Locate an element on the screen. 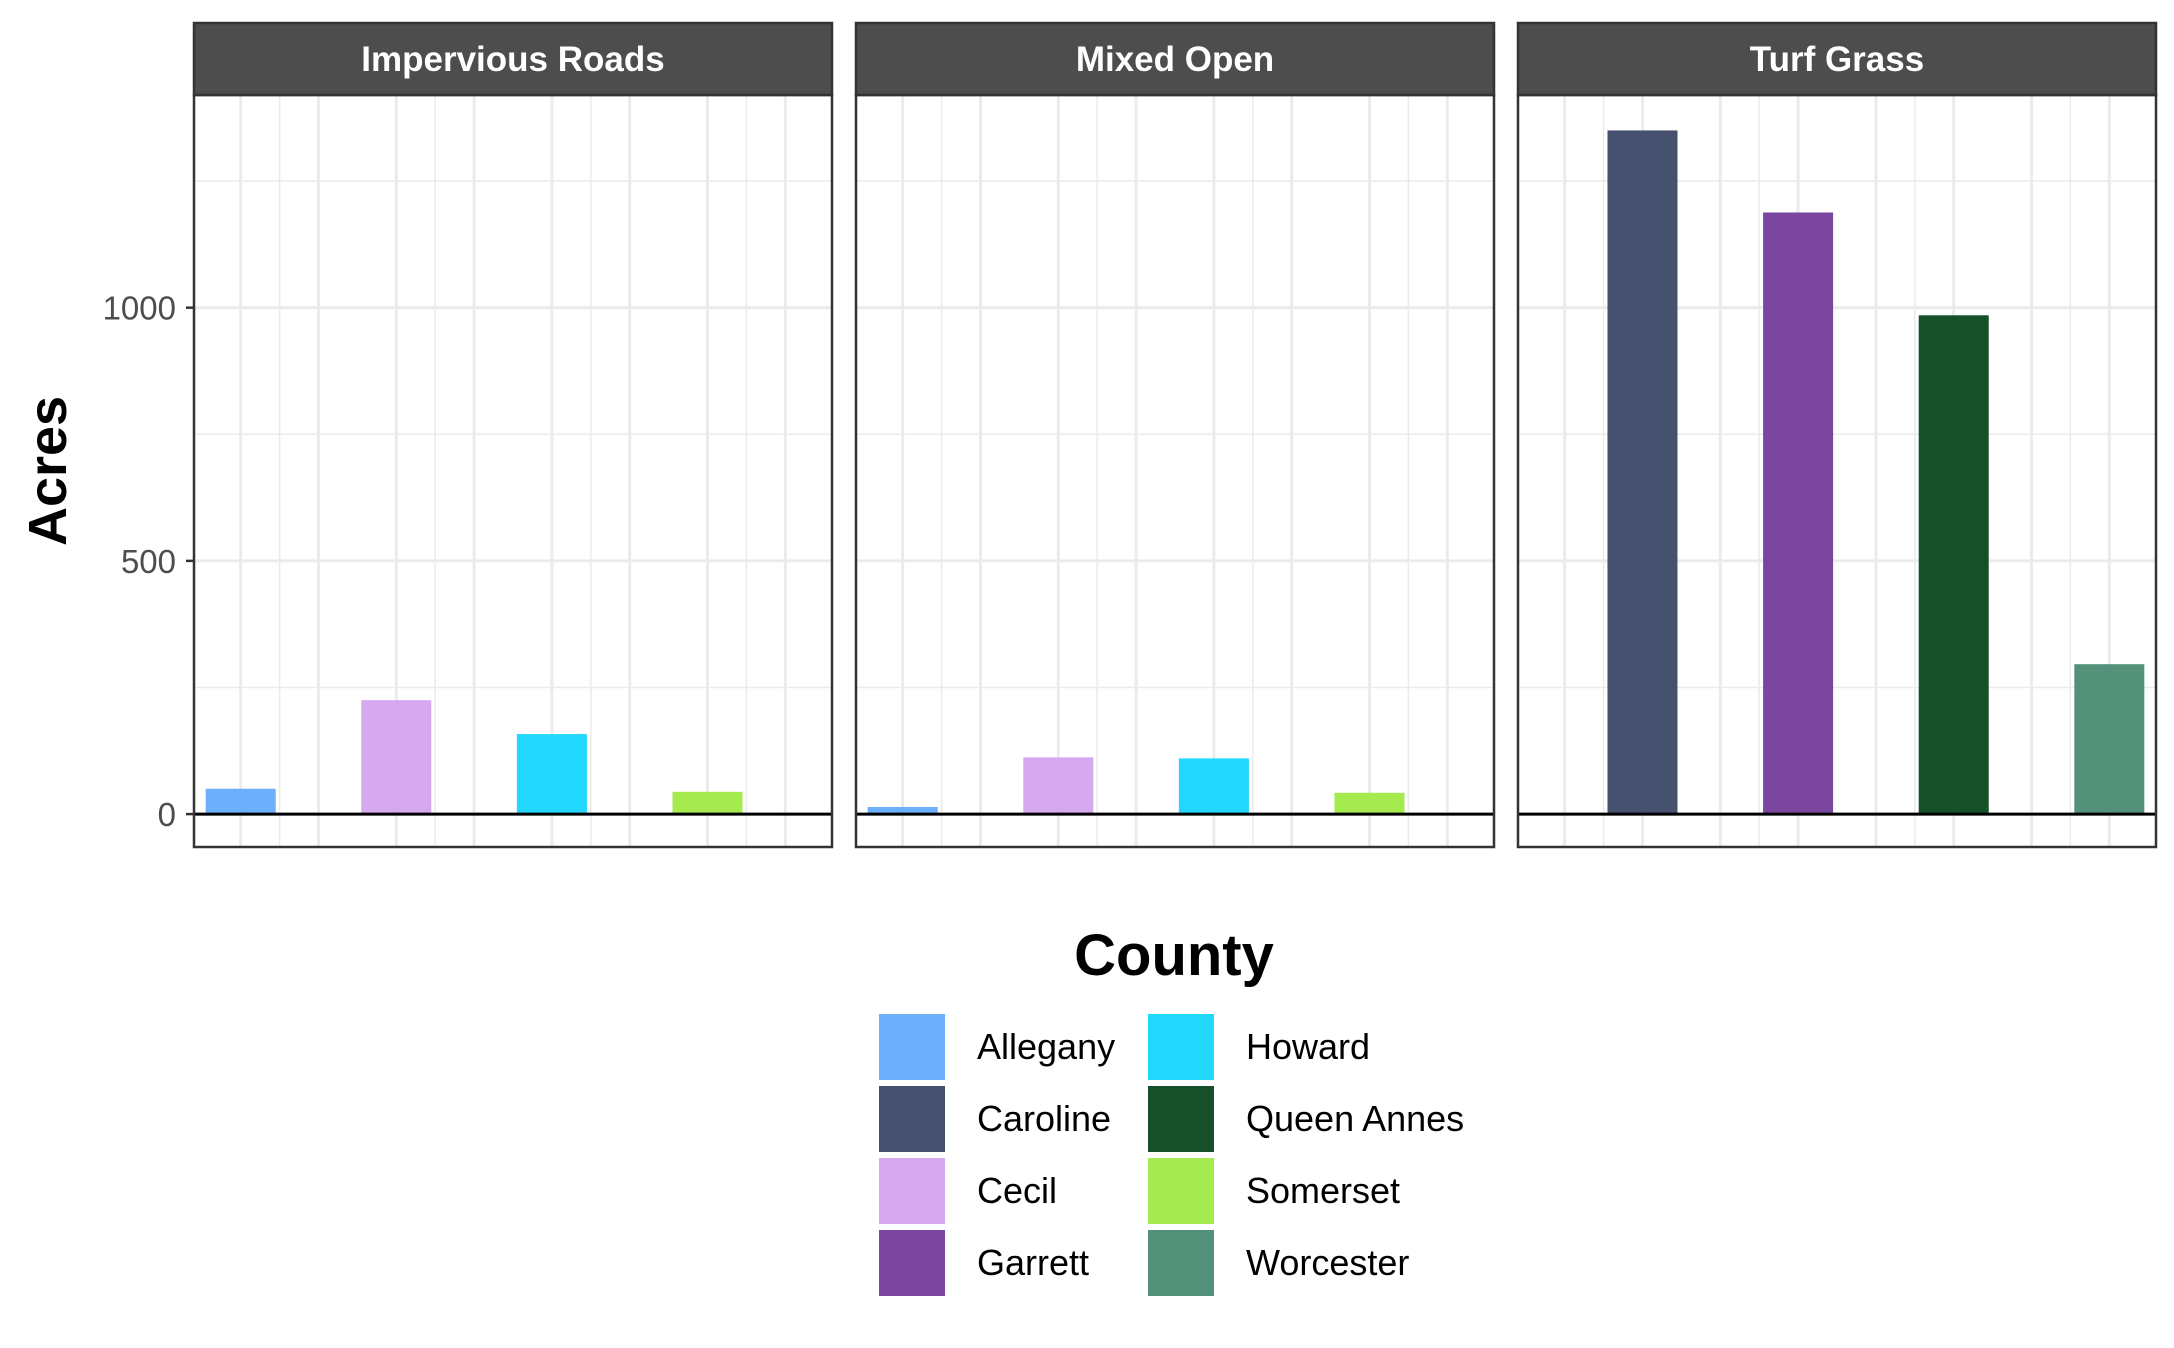 Image resolution: width=2174 pixels, height=1348 pixels. facet-strip-label: Impervious Roads is located at coordinates (512, 59).